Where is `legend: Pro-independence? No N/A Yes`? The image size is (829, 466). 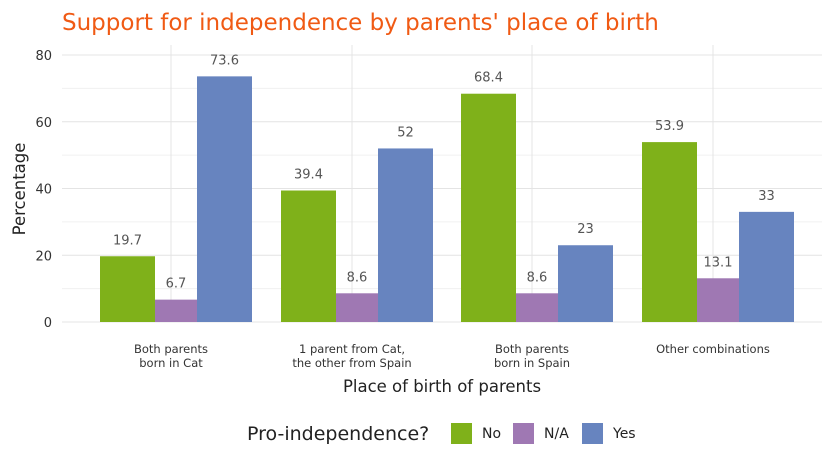
legend: Pro-independence? No N/A Yes is located at coordinates (441, 434).